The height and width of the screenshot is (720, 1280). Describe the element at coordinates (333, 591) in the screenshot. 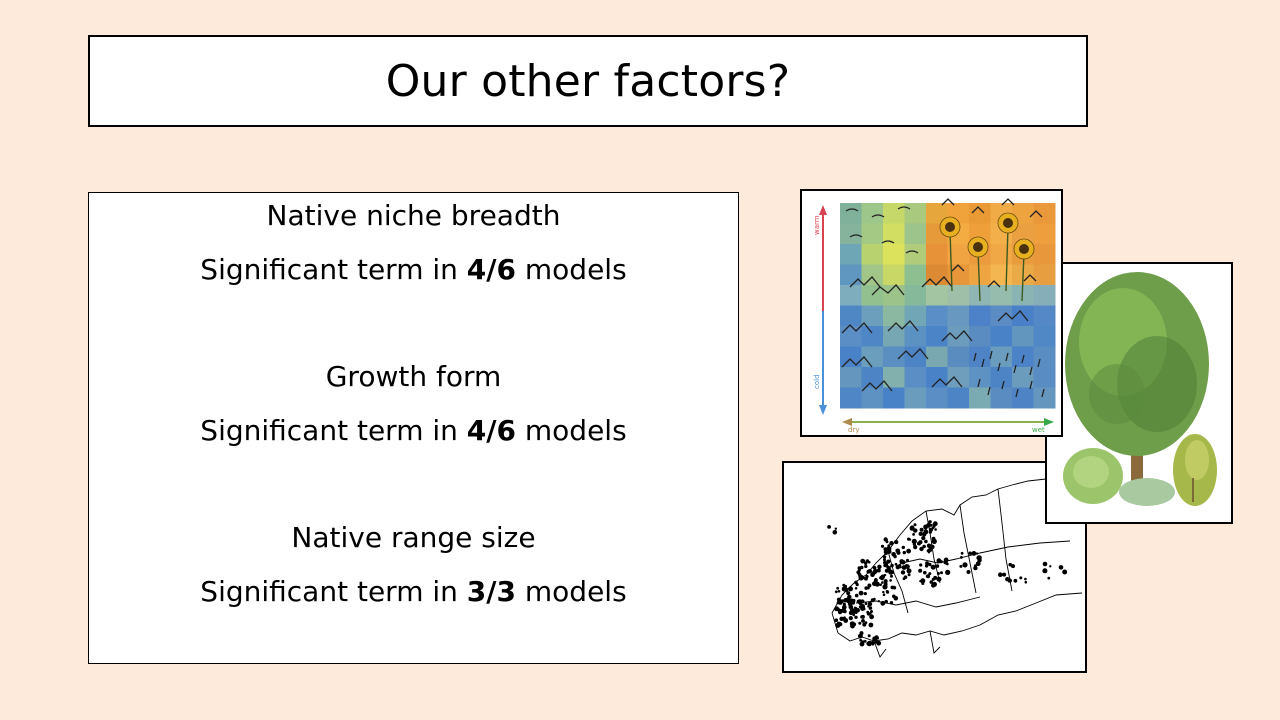

I see `result-prefix: Significant term in` at that location.